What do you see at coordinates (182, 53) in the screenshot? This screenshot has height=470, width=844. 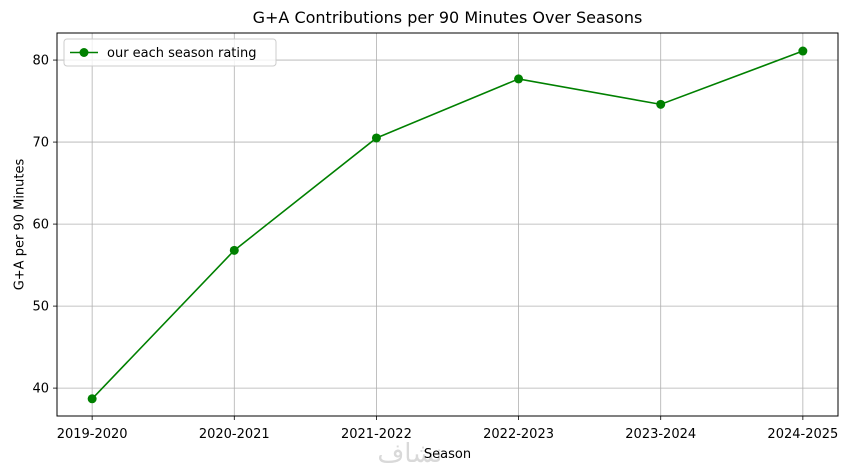 I see `legend-entry: our each season rating` at bounding box center [182, 53].